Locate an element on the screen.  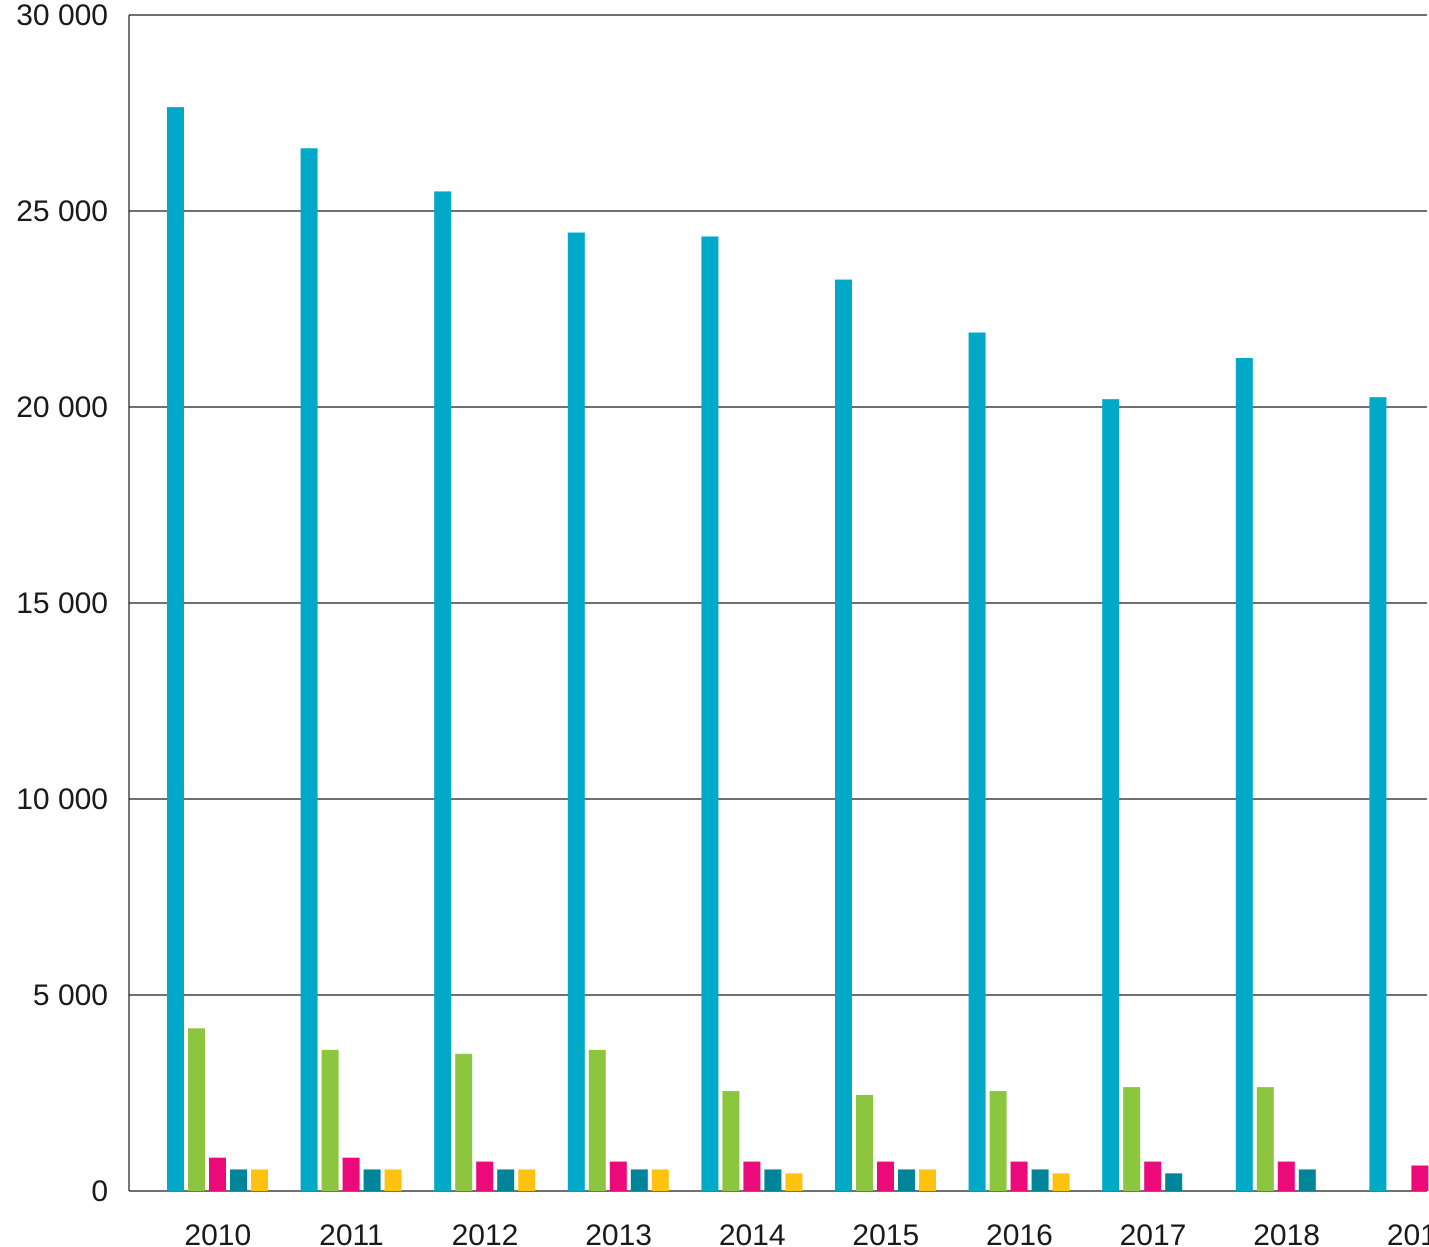
y-tick-label: 20 000 is located at coordinates (62, 407).